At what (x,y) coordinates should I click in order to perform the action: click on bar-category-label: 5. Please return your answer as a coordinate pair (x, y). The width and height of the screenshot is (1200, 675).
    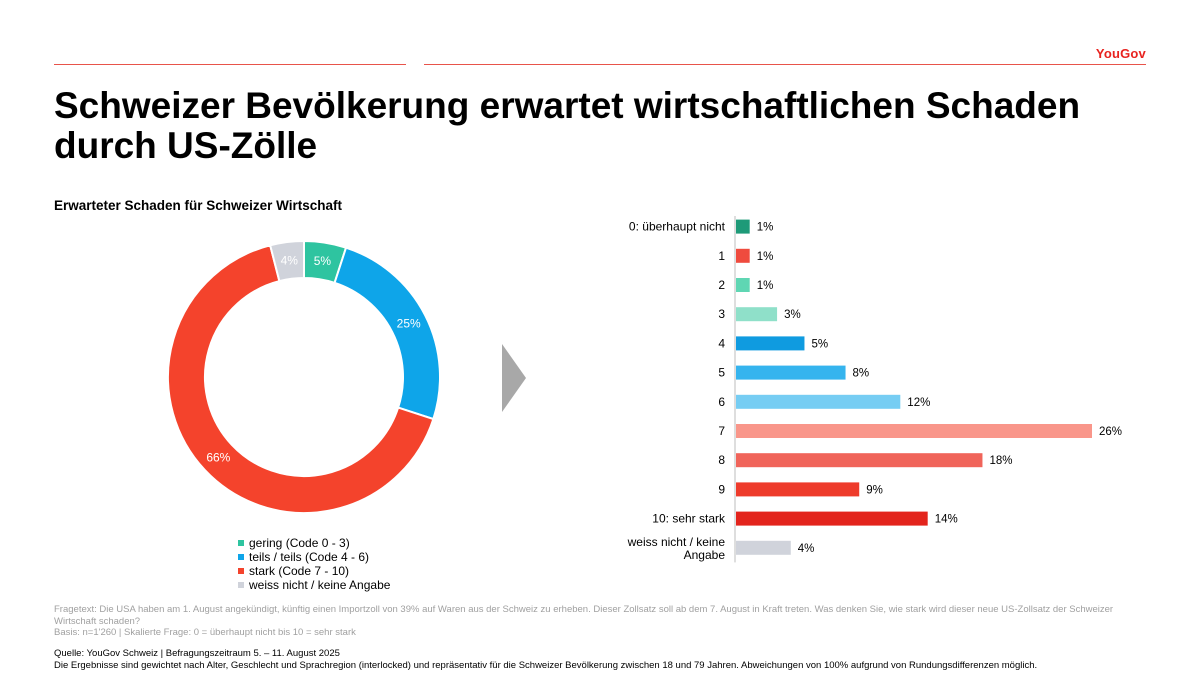
    Looking at the image, I should click on (721, 373).